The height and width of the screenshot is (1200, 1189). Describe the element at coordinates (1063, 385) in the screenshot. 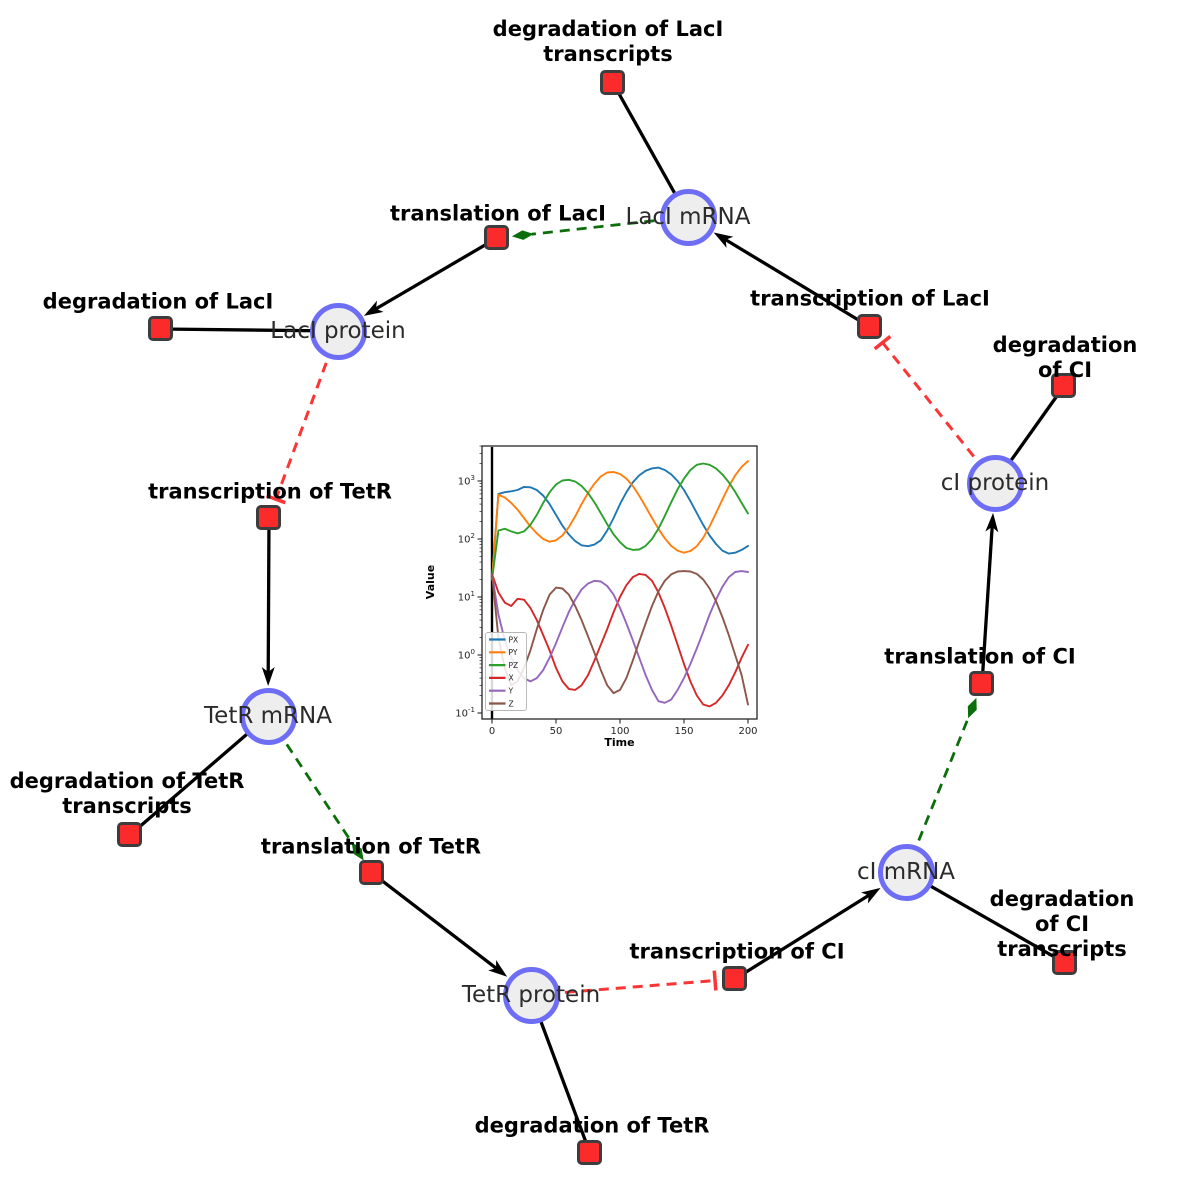

I see `reaction-node-deg-ci` at that location.